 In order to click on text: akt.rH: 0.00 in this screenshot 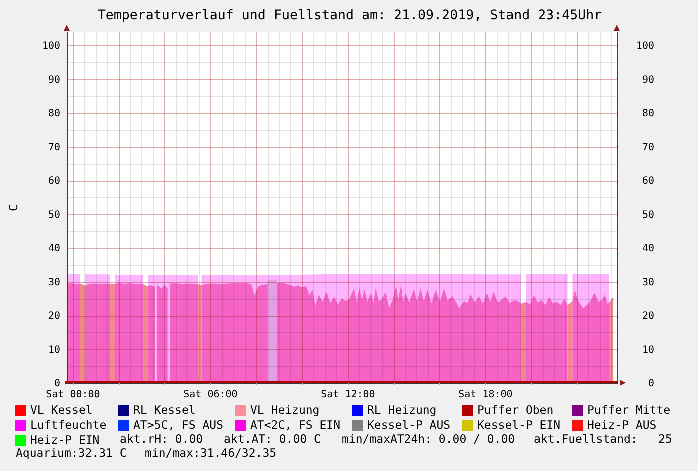, I will do `click(162, 439)`.